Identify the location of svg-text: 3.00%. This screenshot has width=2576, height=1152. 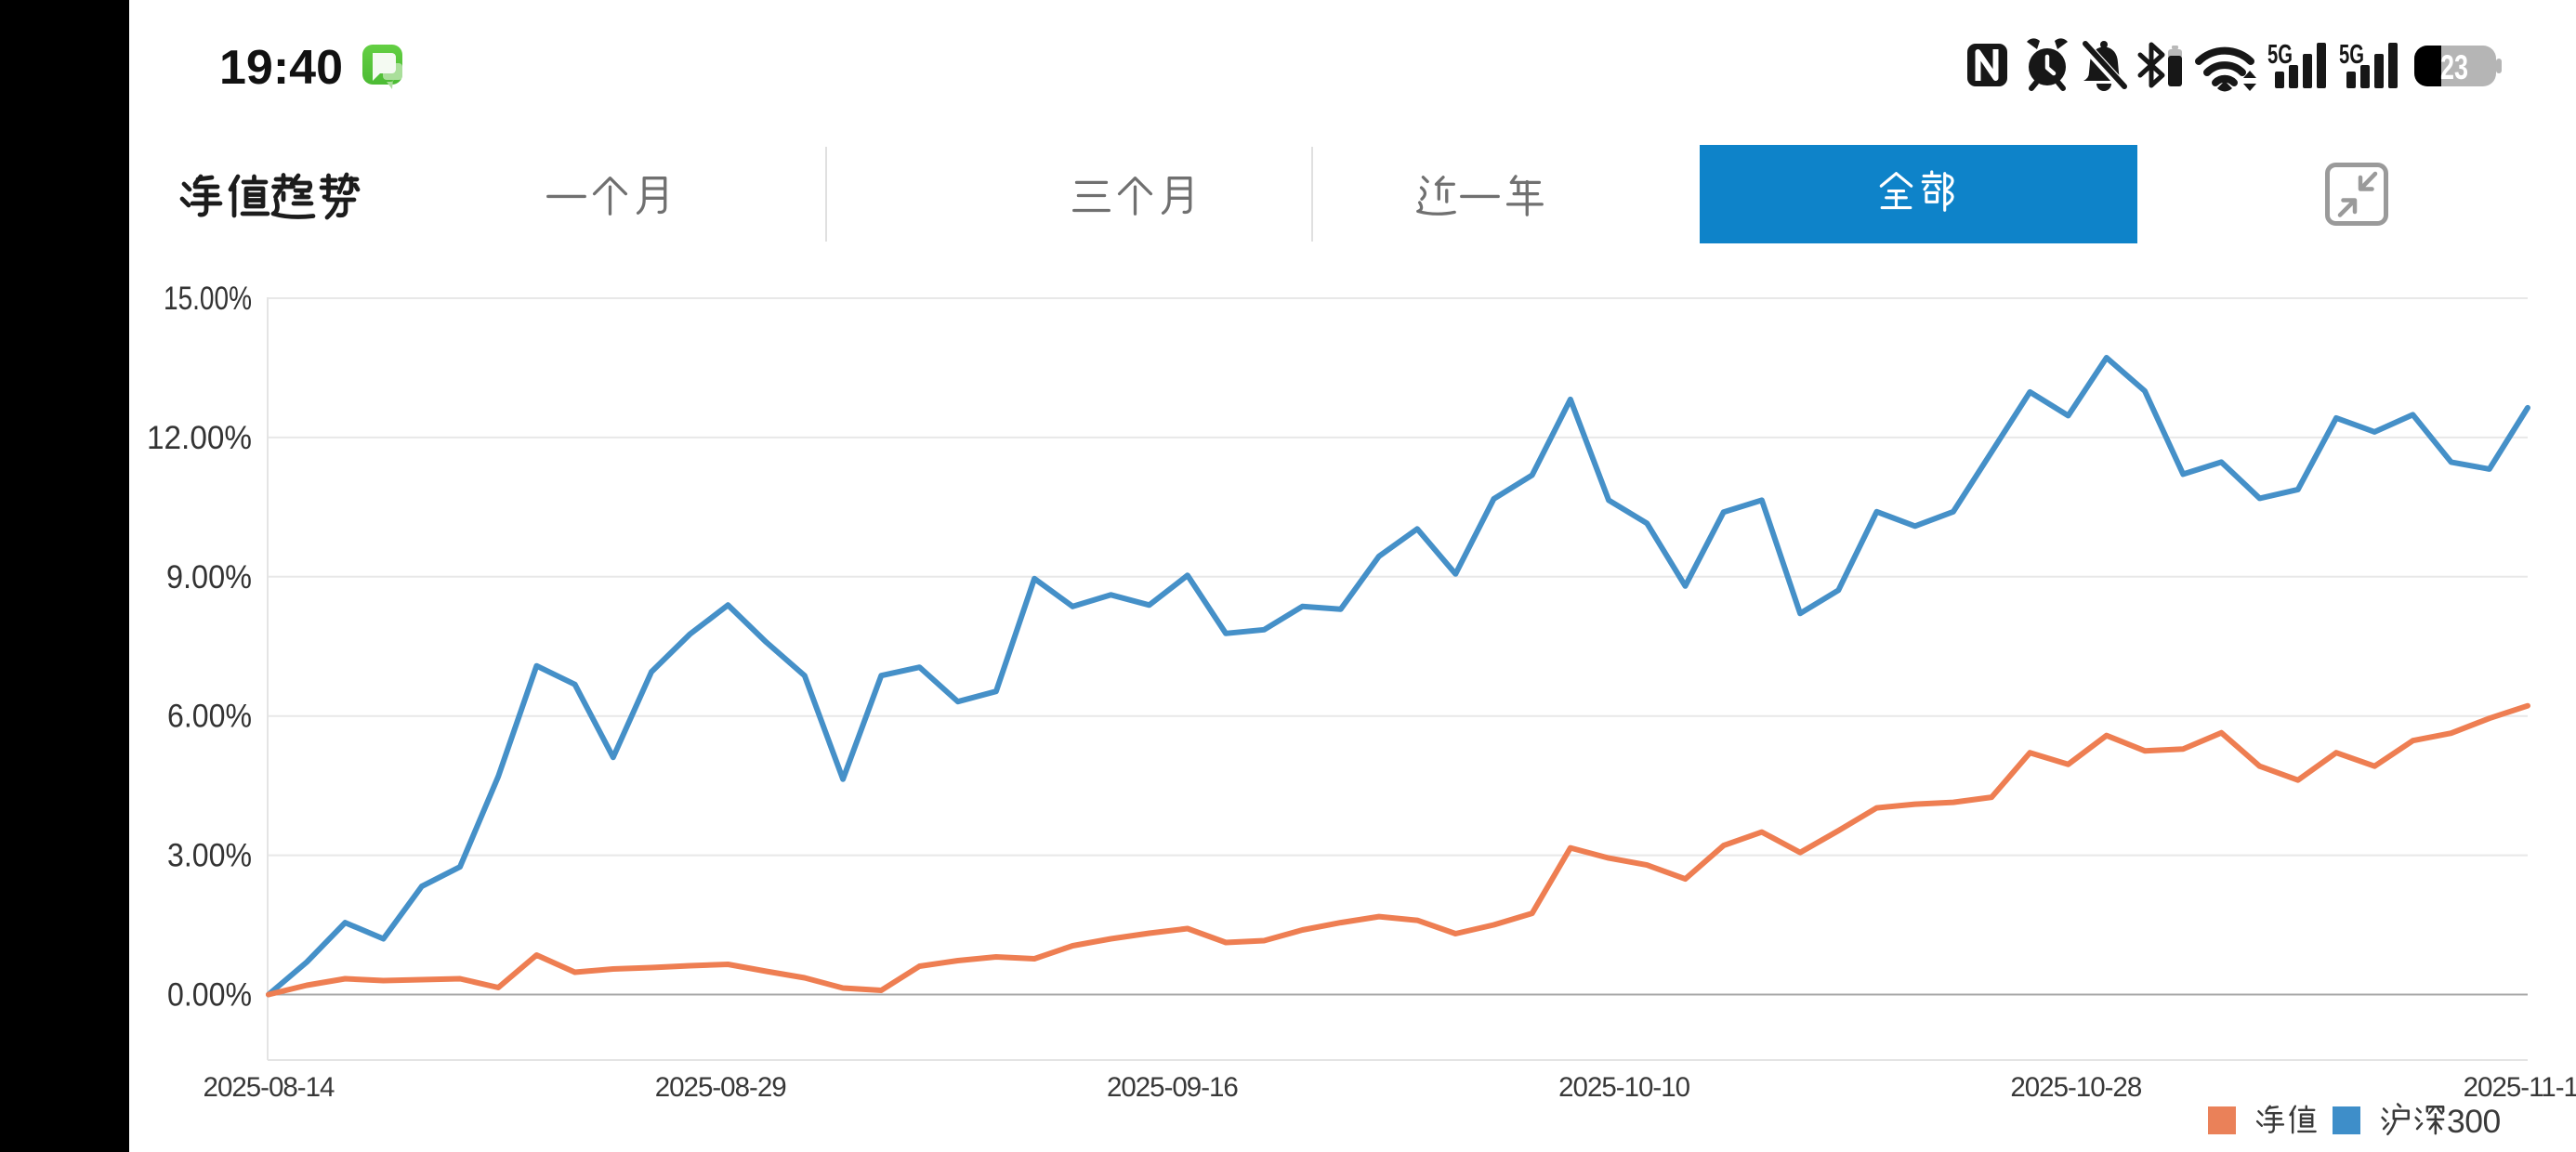
(209, 855).